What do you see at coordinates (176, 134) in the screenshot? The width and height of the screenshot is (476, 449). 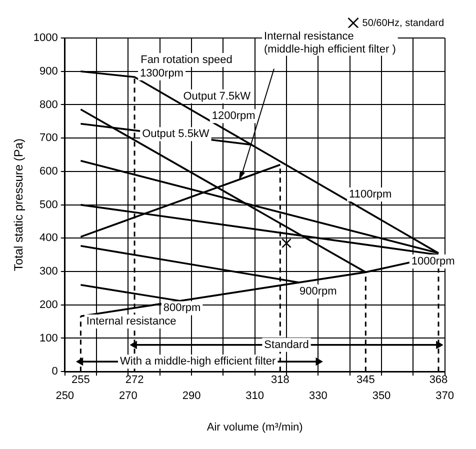 I see `annotation: Output 5.5kW` at bounding box center [176, 134].